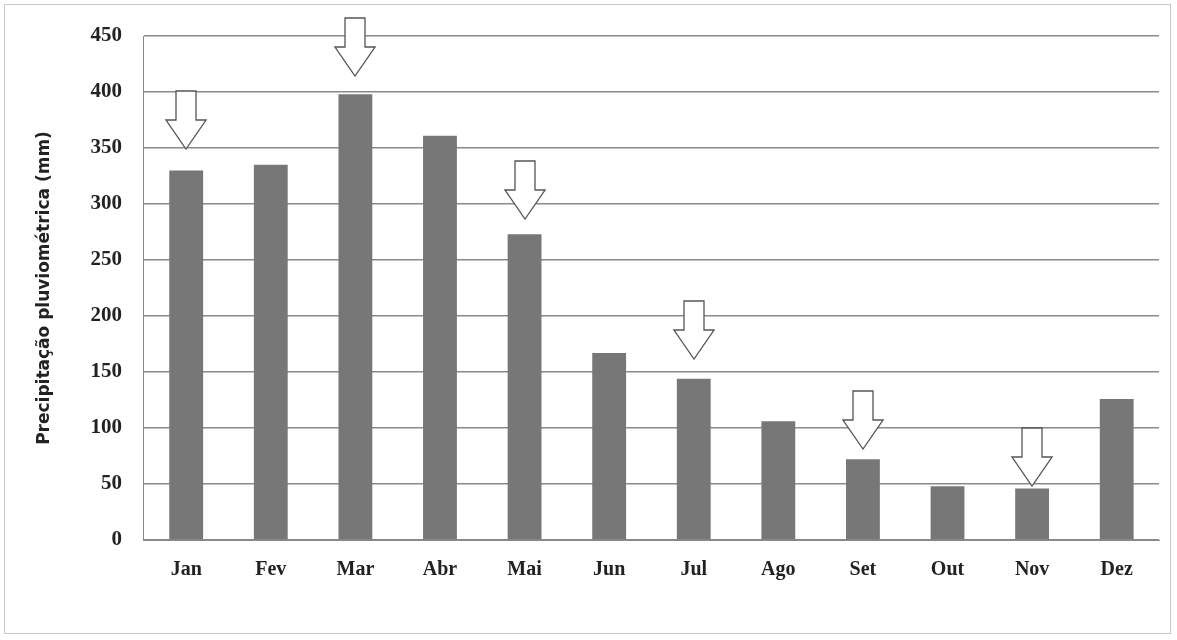 This screenshot has height=640, width=1177. What do you see at coordinates (863, 568) in the screenshot?
I see `x-tick-label: Set` at bounding box center [863, 568].